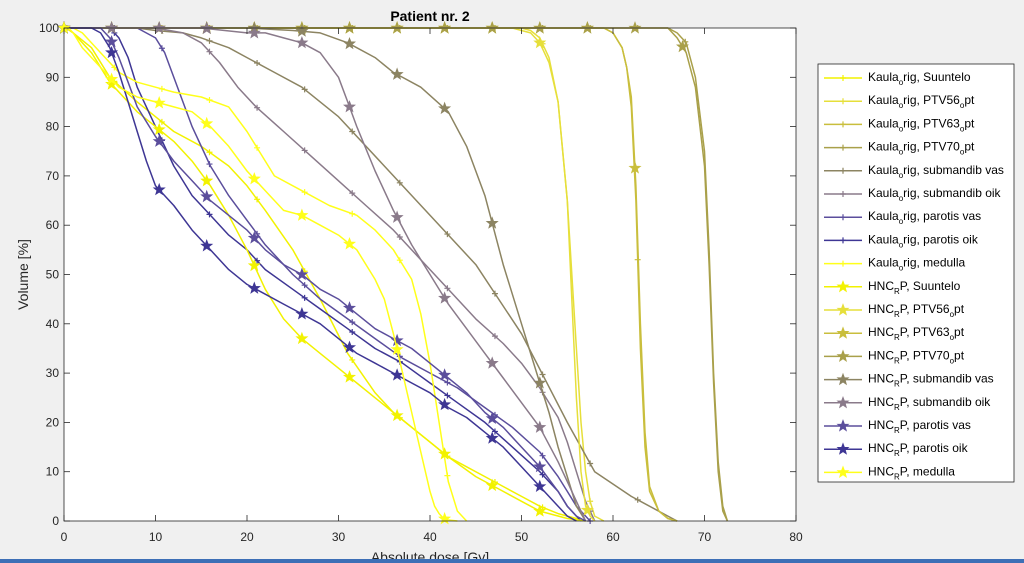 The height and width of the screenshot is (563, 1024). Describe the element at coordinates (916, 356) in the screenshot. I see `legend-label: HNCRP, PTV70opt` at that location.